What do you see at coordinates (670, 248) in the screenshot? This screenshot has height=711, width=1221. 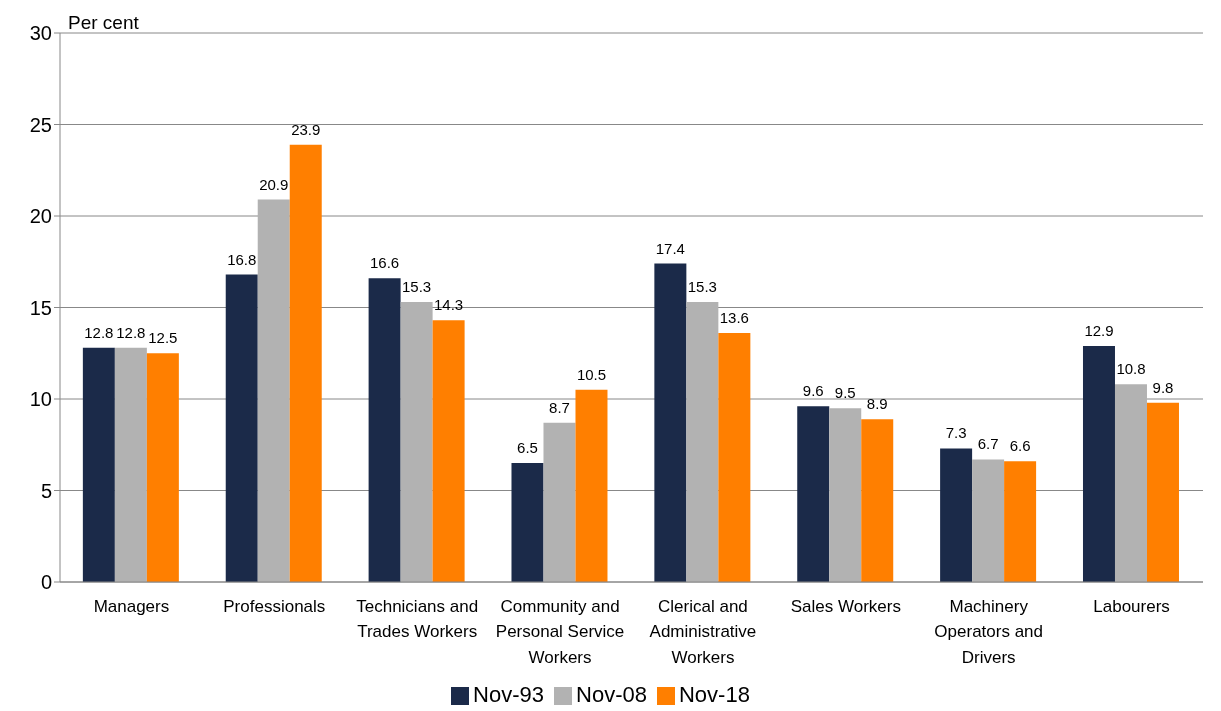 I see `data-label: 17.4` at bounding box center [670, 248].